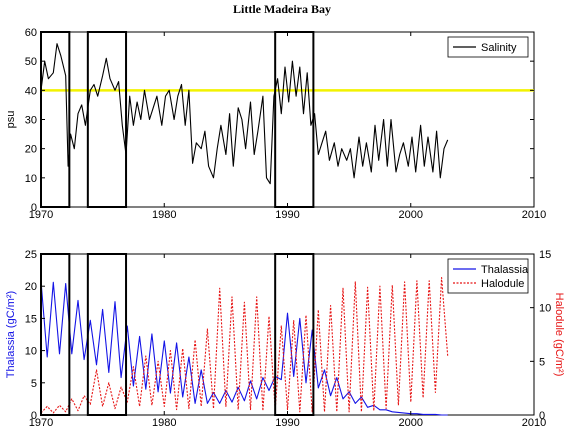  Describe the element at coordinates (499, 48) in the screenshot. I see `legend-label-salinity: Salinity` at that location.